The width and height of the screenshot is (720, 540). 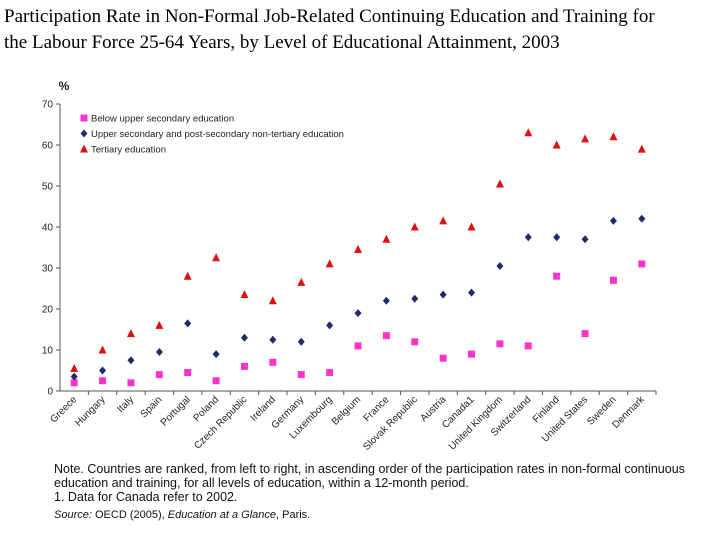 What do you see at coordinates (129, 515) in the screenshot?
I see `source-org: OECD (2005),` at bounding box center [129, 515].